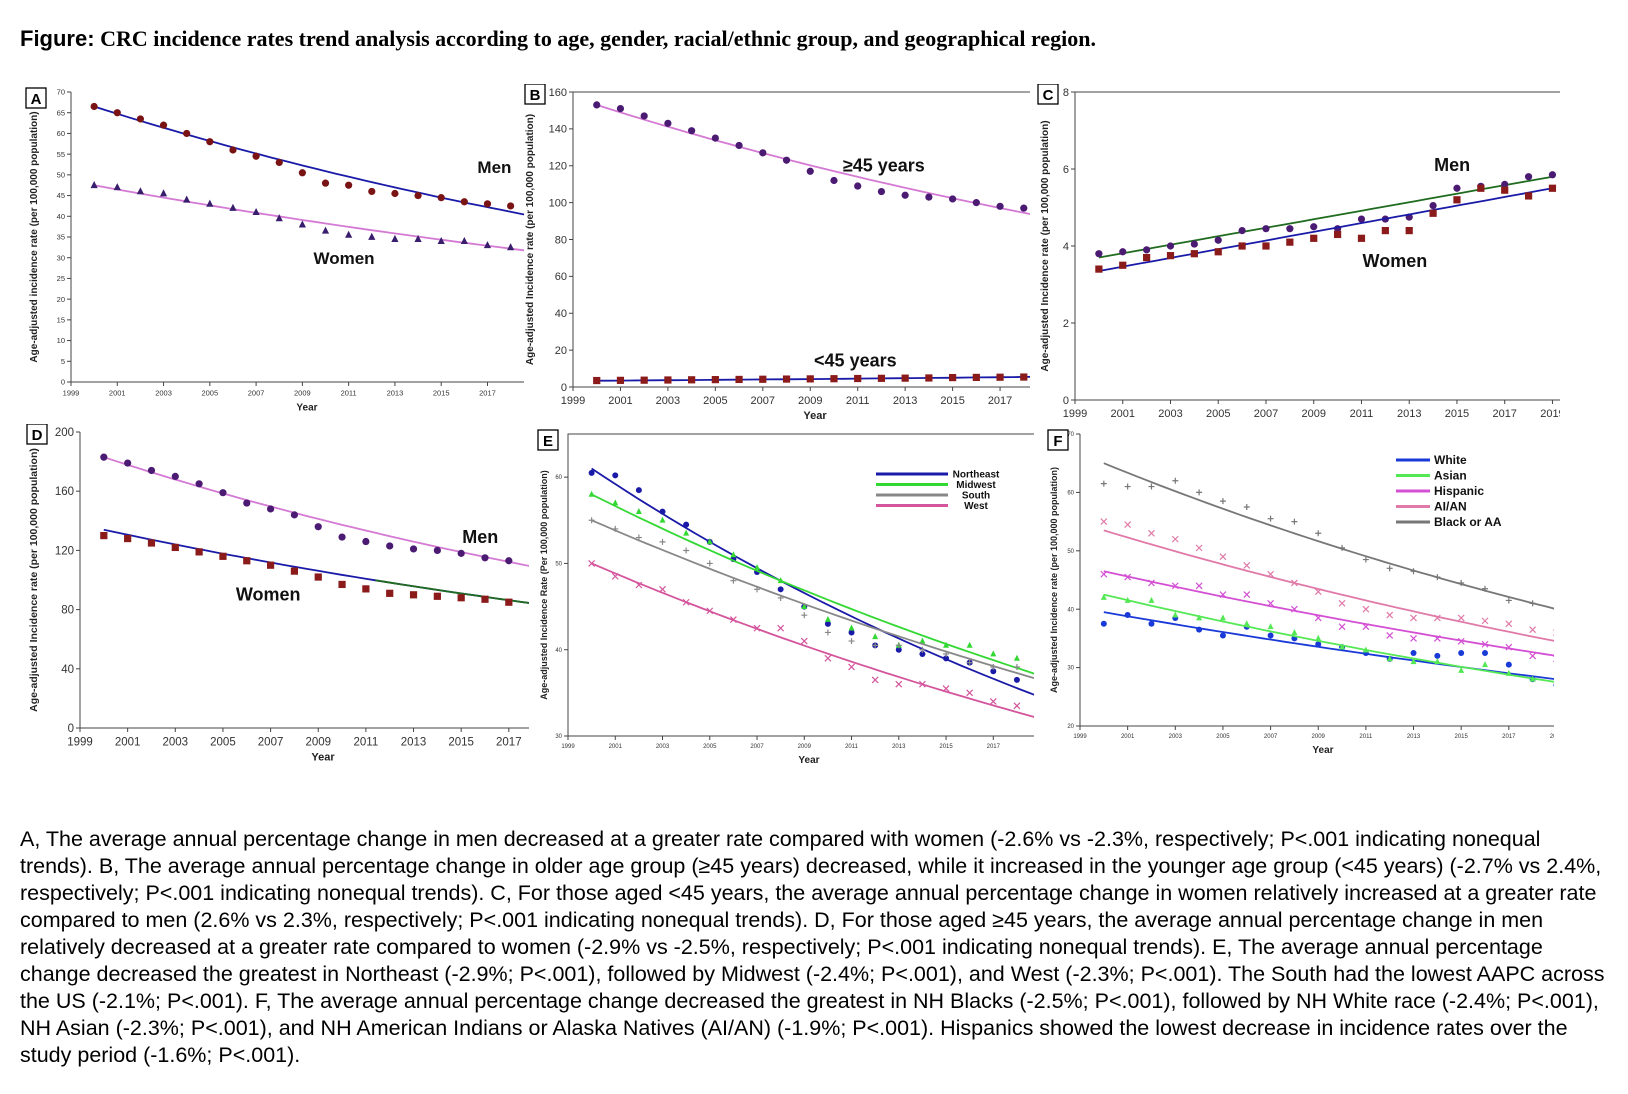  Describe the element at coordinates (61, 299) in the screenshot. I see `y-tick-label: 20` at that location.